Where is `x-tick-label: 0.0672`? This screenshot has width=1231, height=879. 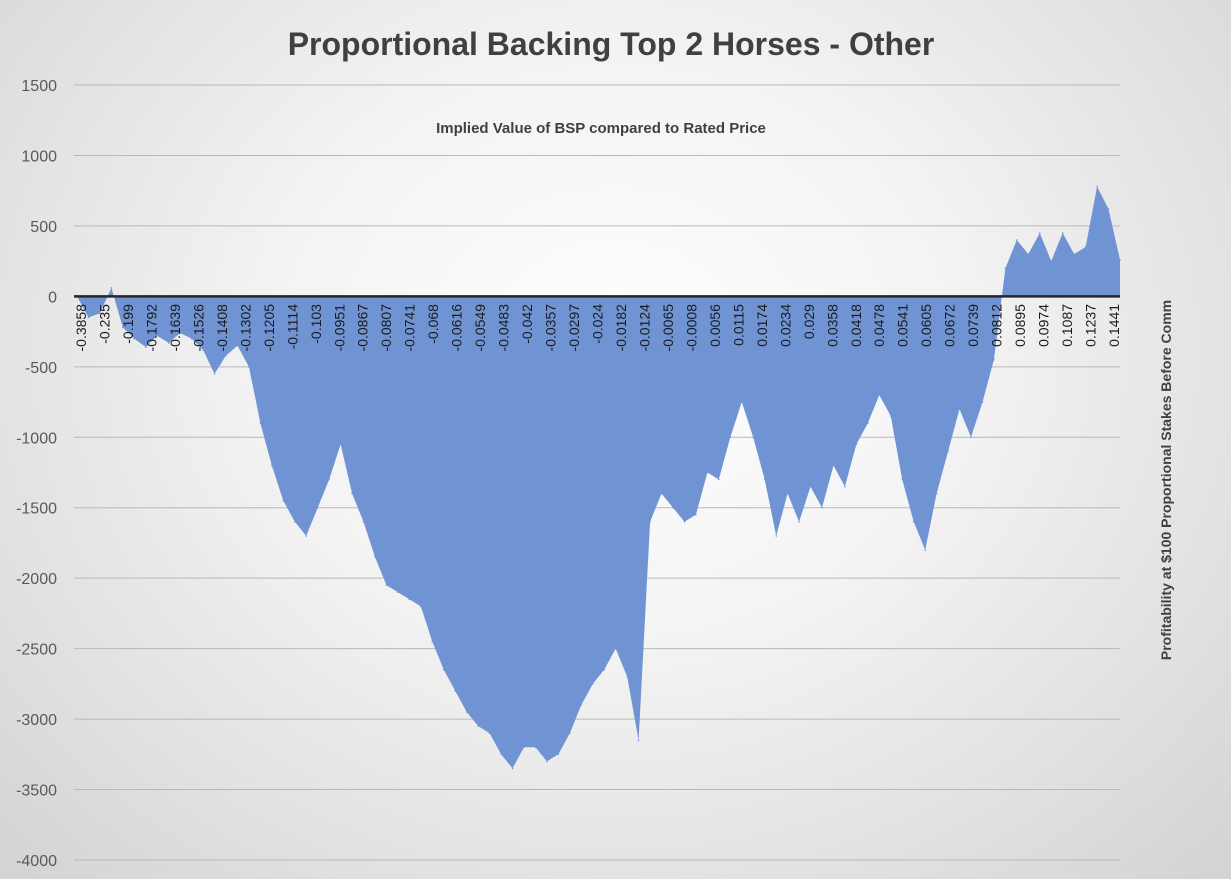 x-tick-label: 0.0672 is located at coordinates (950, 325).